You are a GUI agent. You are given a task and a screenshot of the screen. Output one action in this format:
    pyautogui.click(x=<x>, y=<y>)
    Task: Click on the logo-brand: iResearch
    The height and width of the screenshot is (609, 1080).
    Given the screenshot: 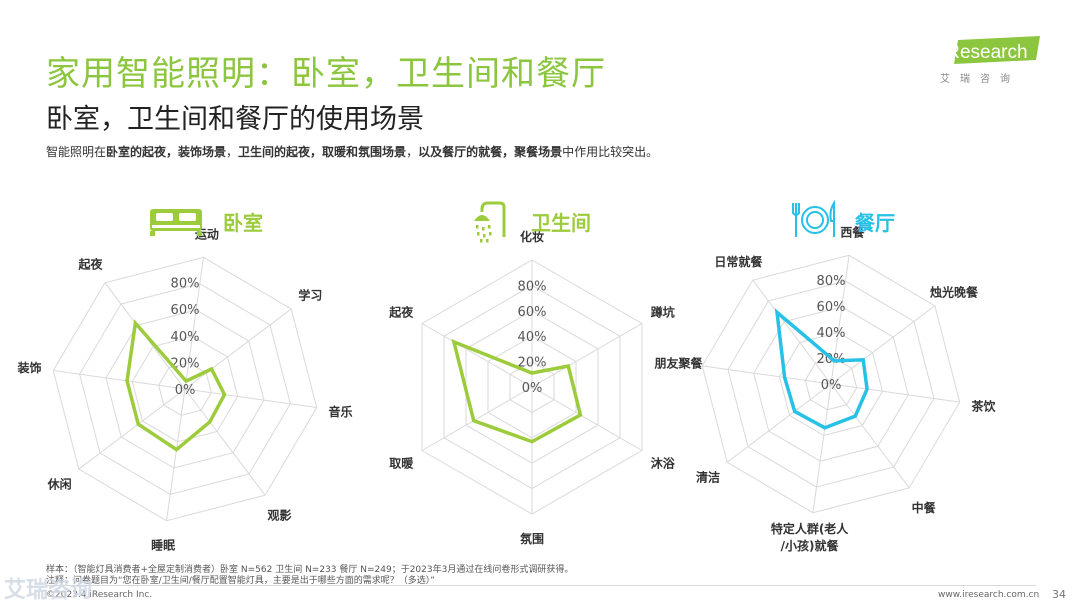 What is the action you would take?
    pyautogui.click(x=985, y=52)
    